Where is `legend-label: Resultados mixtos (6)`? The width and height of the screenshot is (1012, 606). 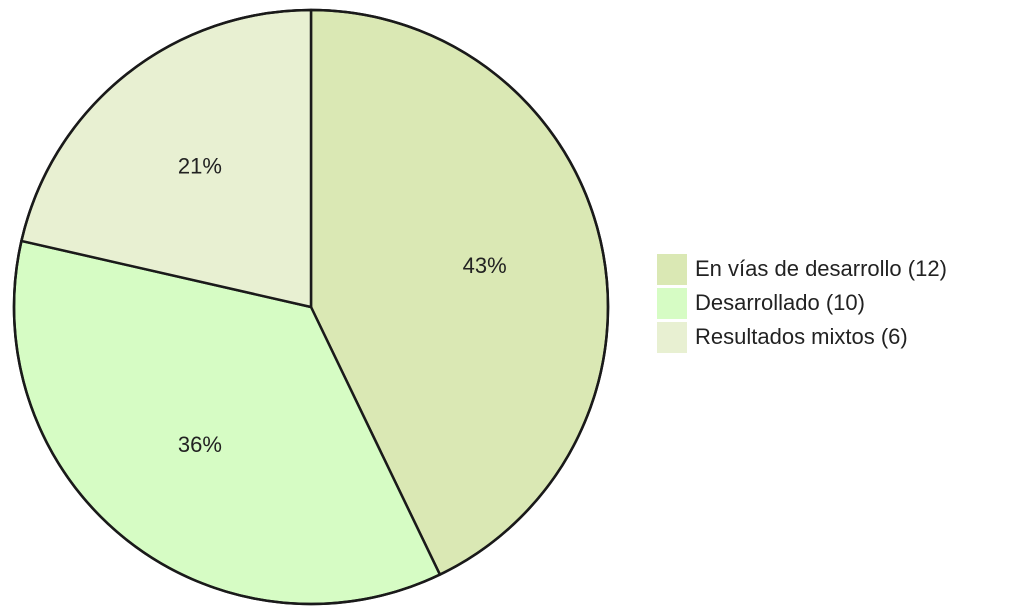
legend-label: Resultados mixtos (6) is located at coordinates (801, 336).